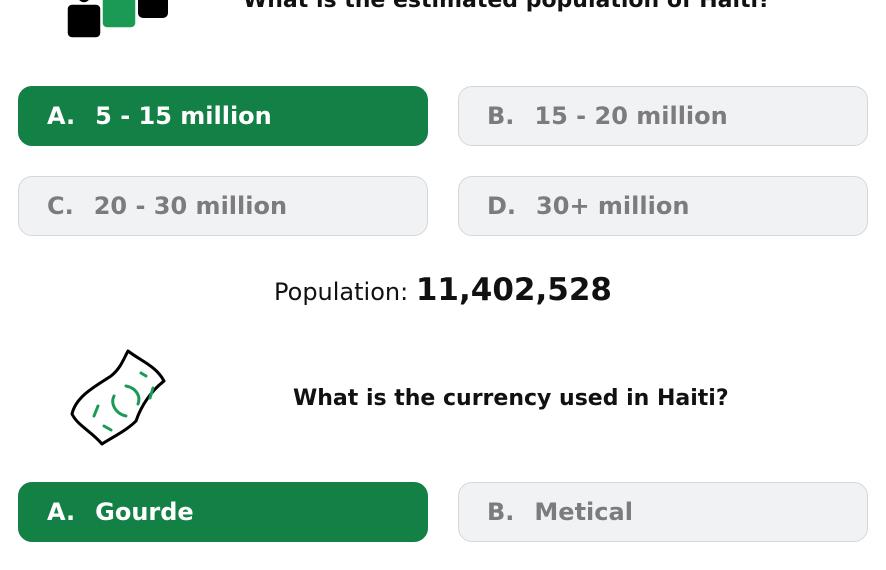  I want to click on option-c: C. 20 - 30 million, so click(223, 206).